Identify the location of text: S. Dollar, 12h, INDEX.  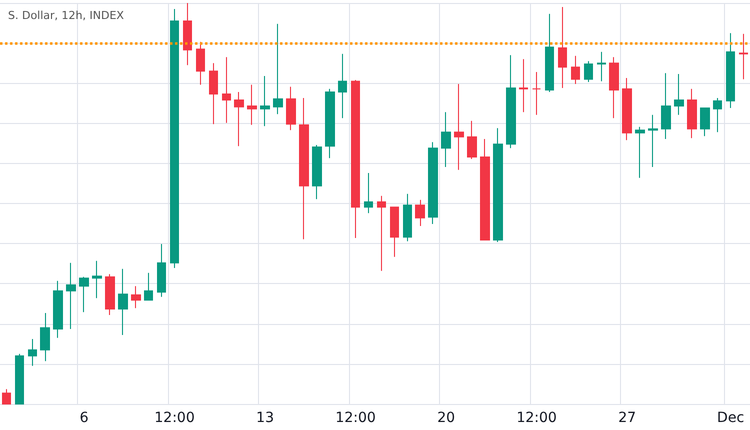
(66, 15).